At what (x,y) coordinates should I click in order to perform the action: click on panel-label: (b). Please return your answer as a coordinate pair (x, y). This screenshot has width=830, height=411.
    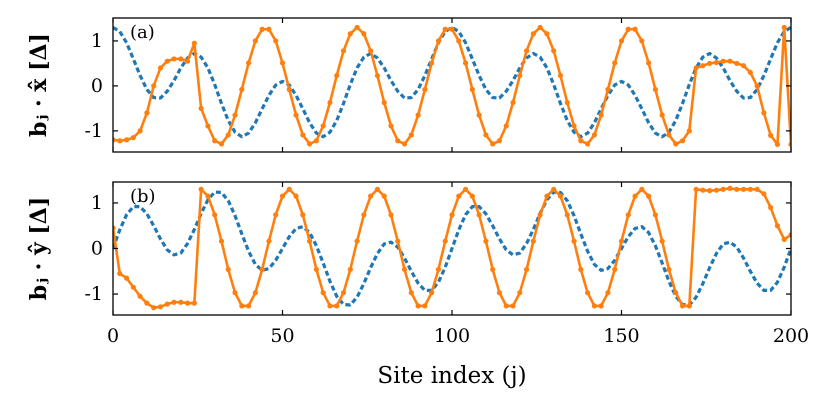
    Looking at the image, I should click on (143, 196).